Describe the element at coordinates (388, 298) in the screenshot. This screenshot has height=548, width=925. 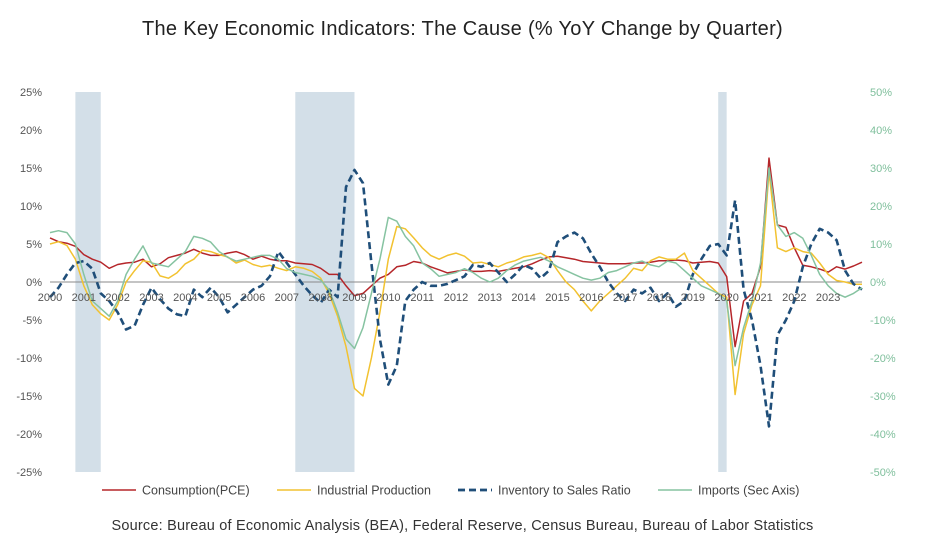
I see `x-tick-label: 2010` at that location.